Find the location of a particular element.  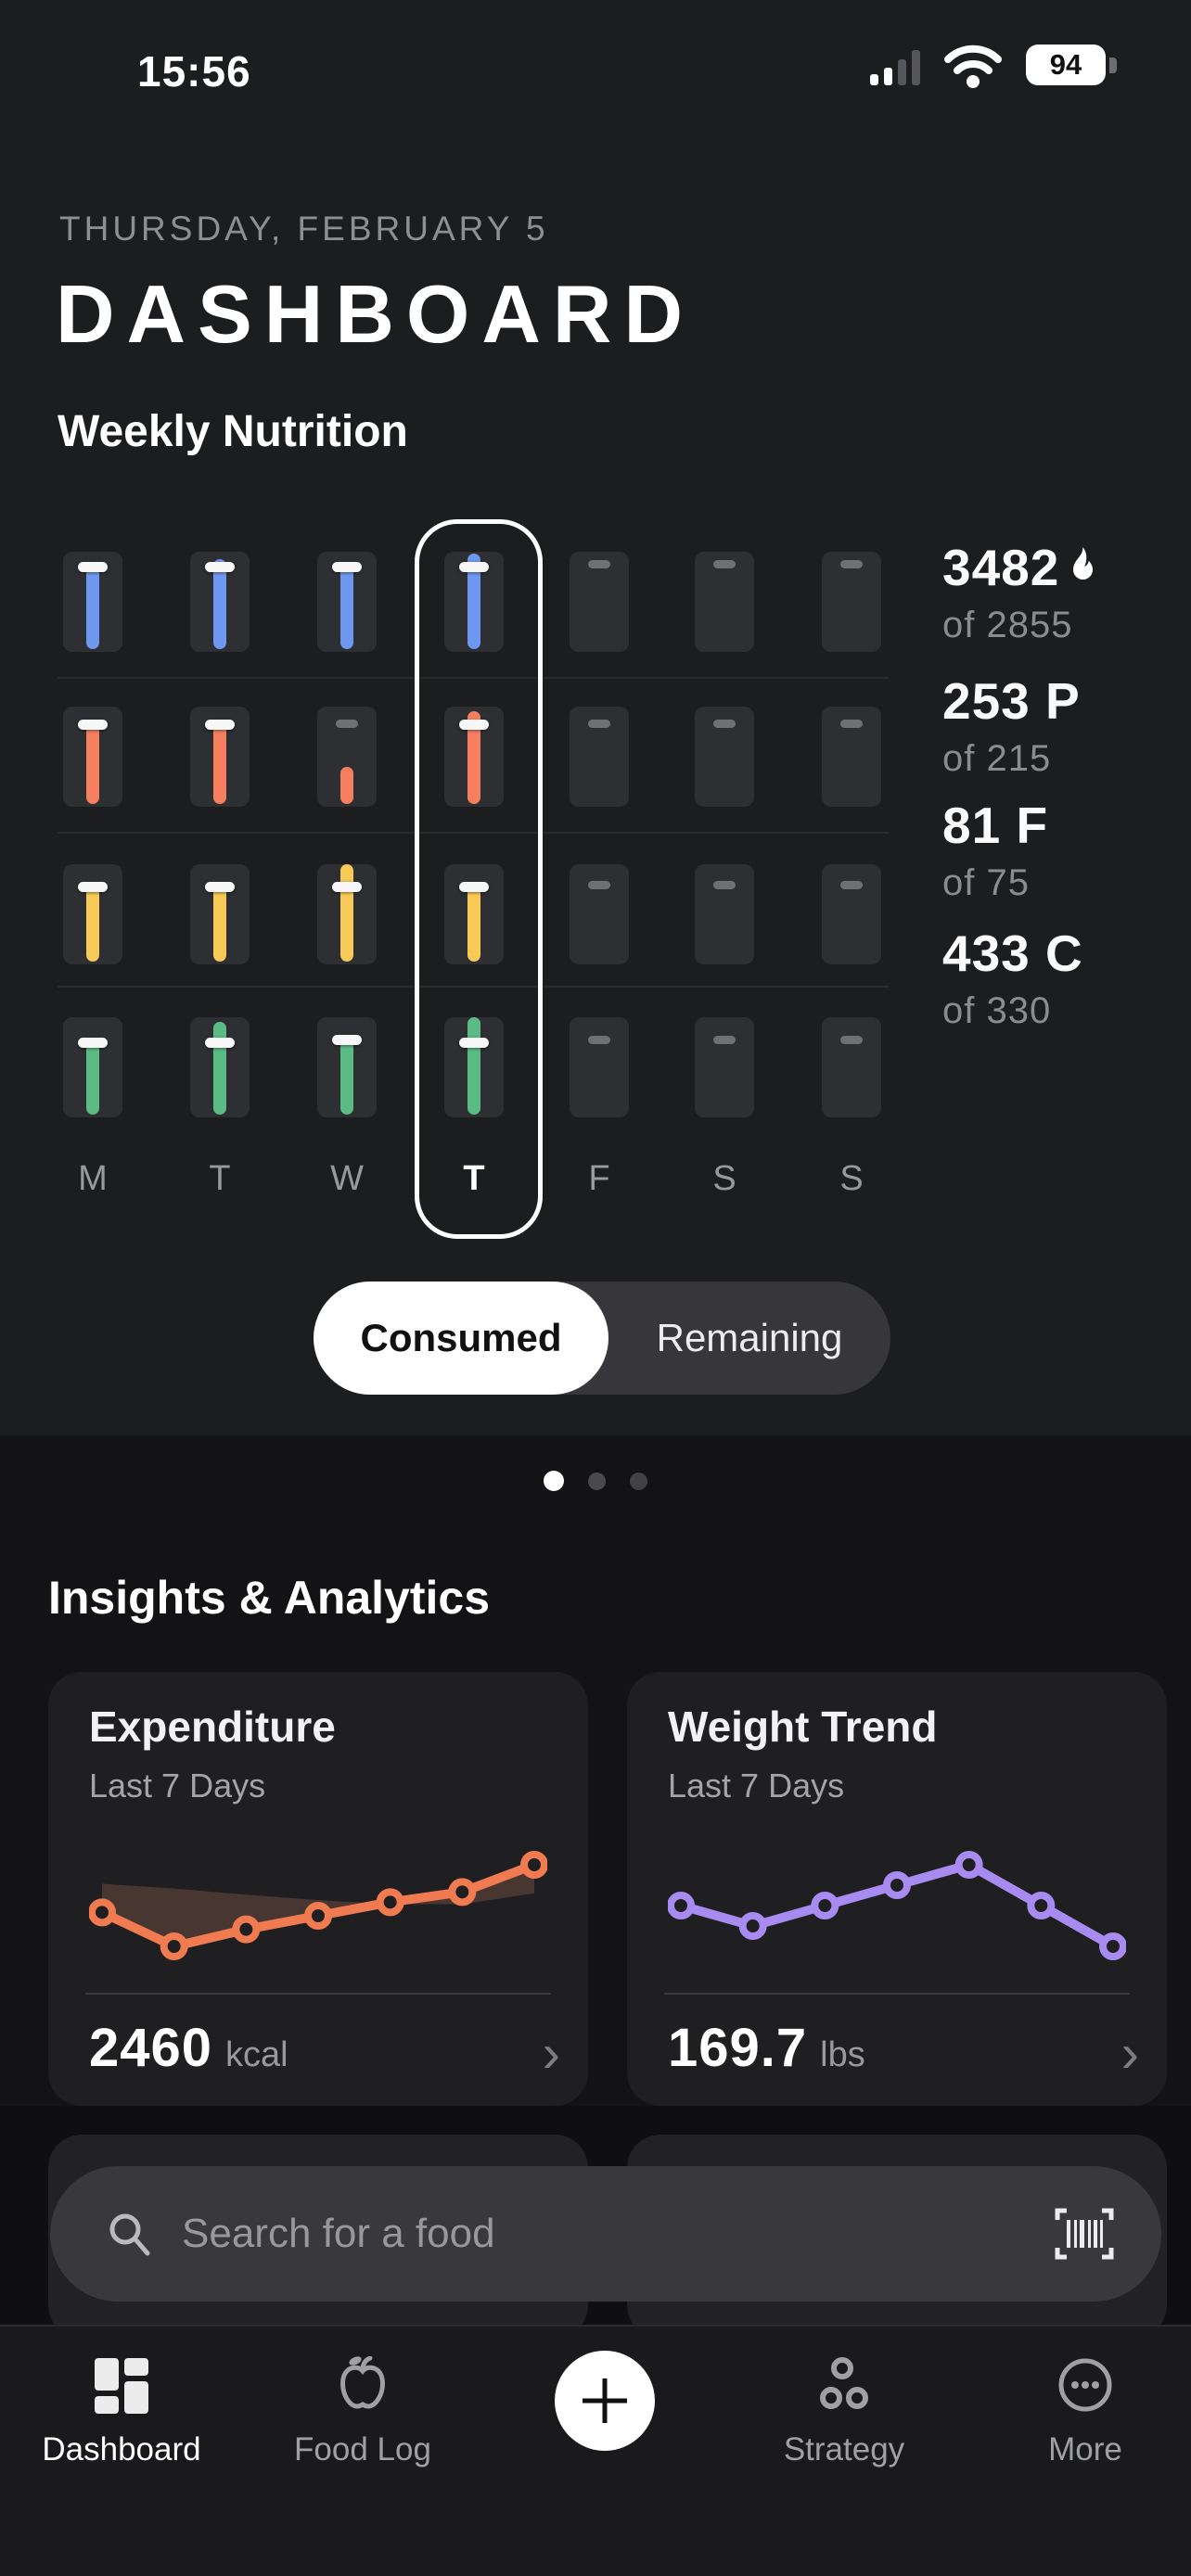

flame-icon is located at coordinates (1084, 563).